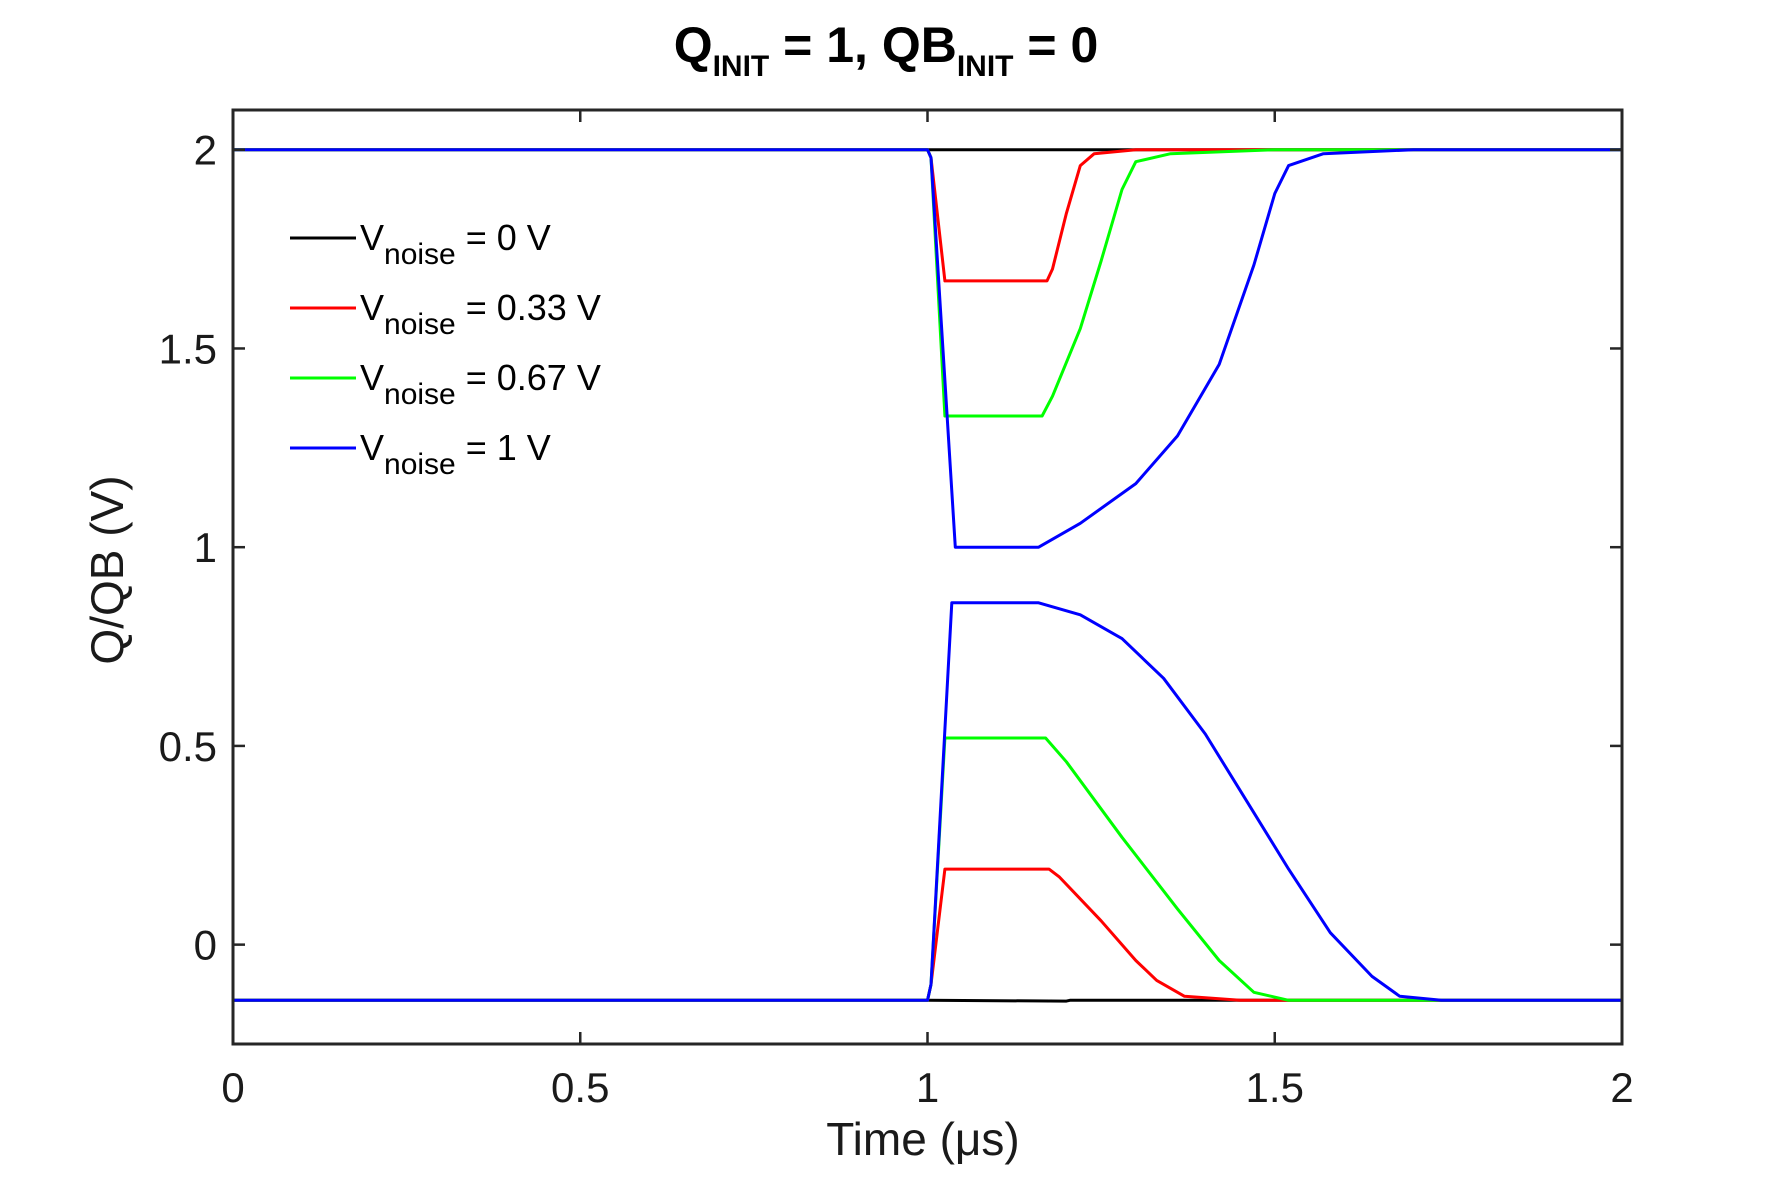 This screenshot has width=1772, height=1181. Describe the element at coordinates (205, 150) in the screenshot. I see `y-tick-label: 2` at that location.